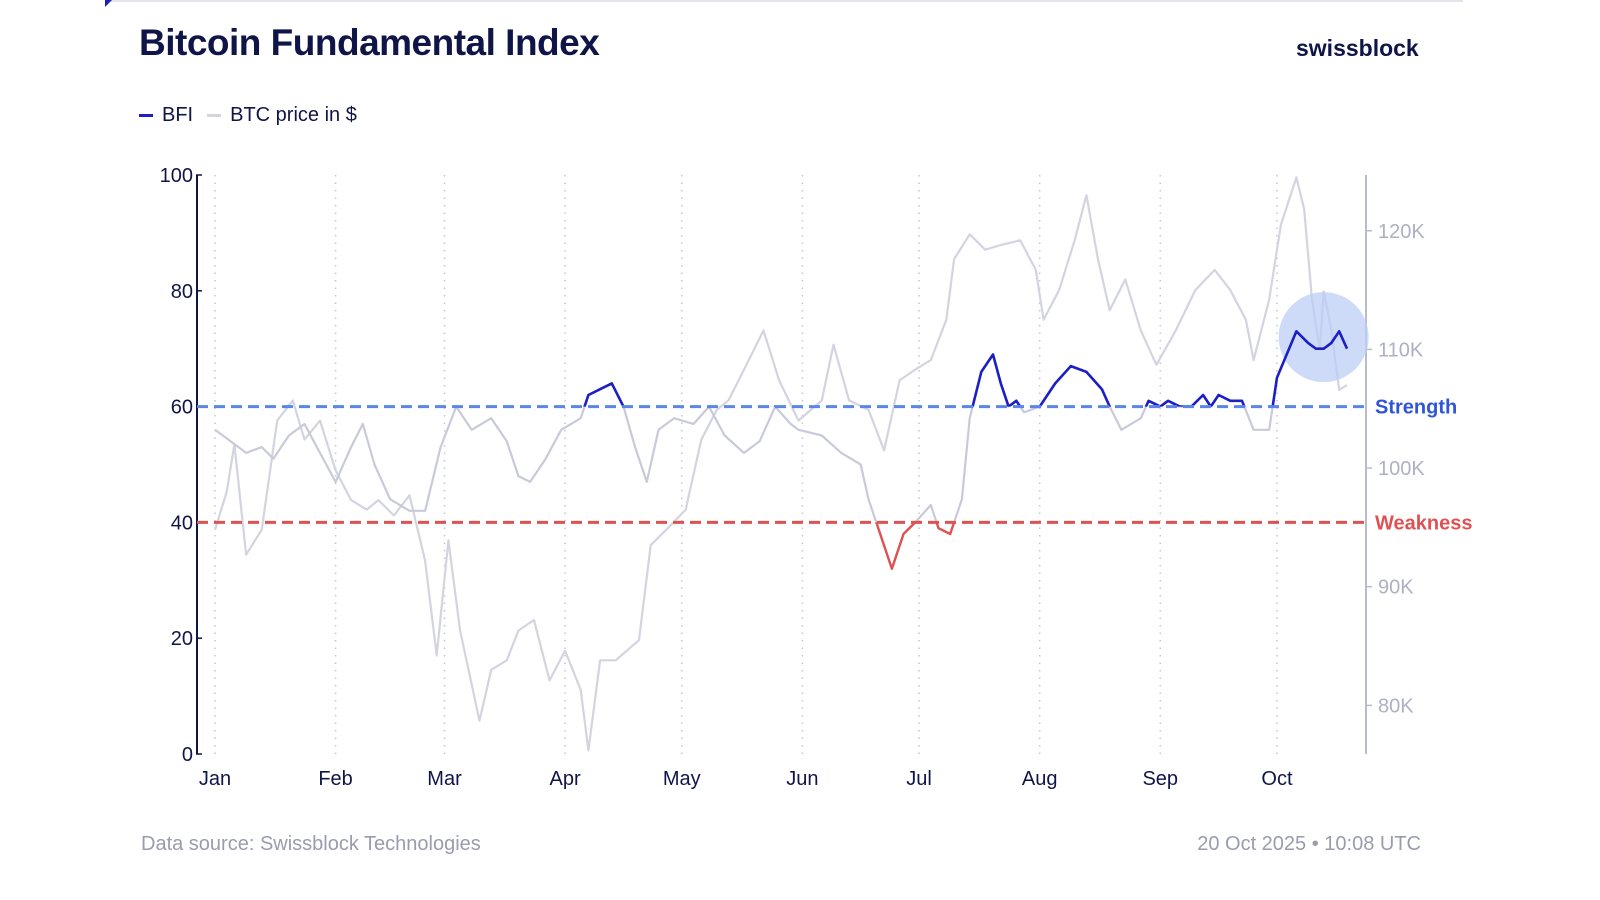 Image resolution: width=1600 pixels, height=900 pixels. What do you see at coordinates (146, 115) in the screenshot?
I see `legend-swatch-bfi` at bounding box center [146, 115].